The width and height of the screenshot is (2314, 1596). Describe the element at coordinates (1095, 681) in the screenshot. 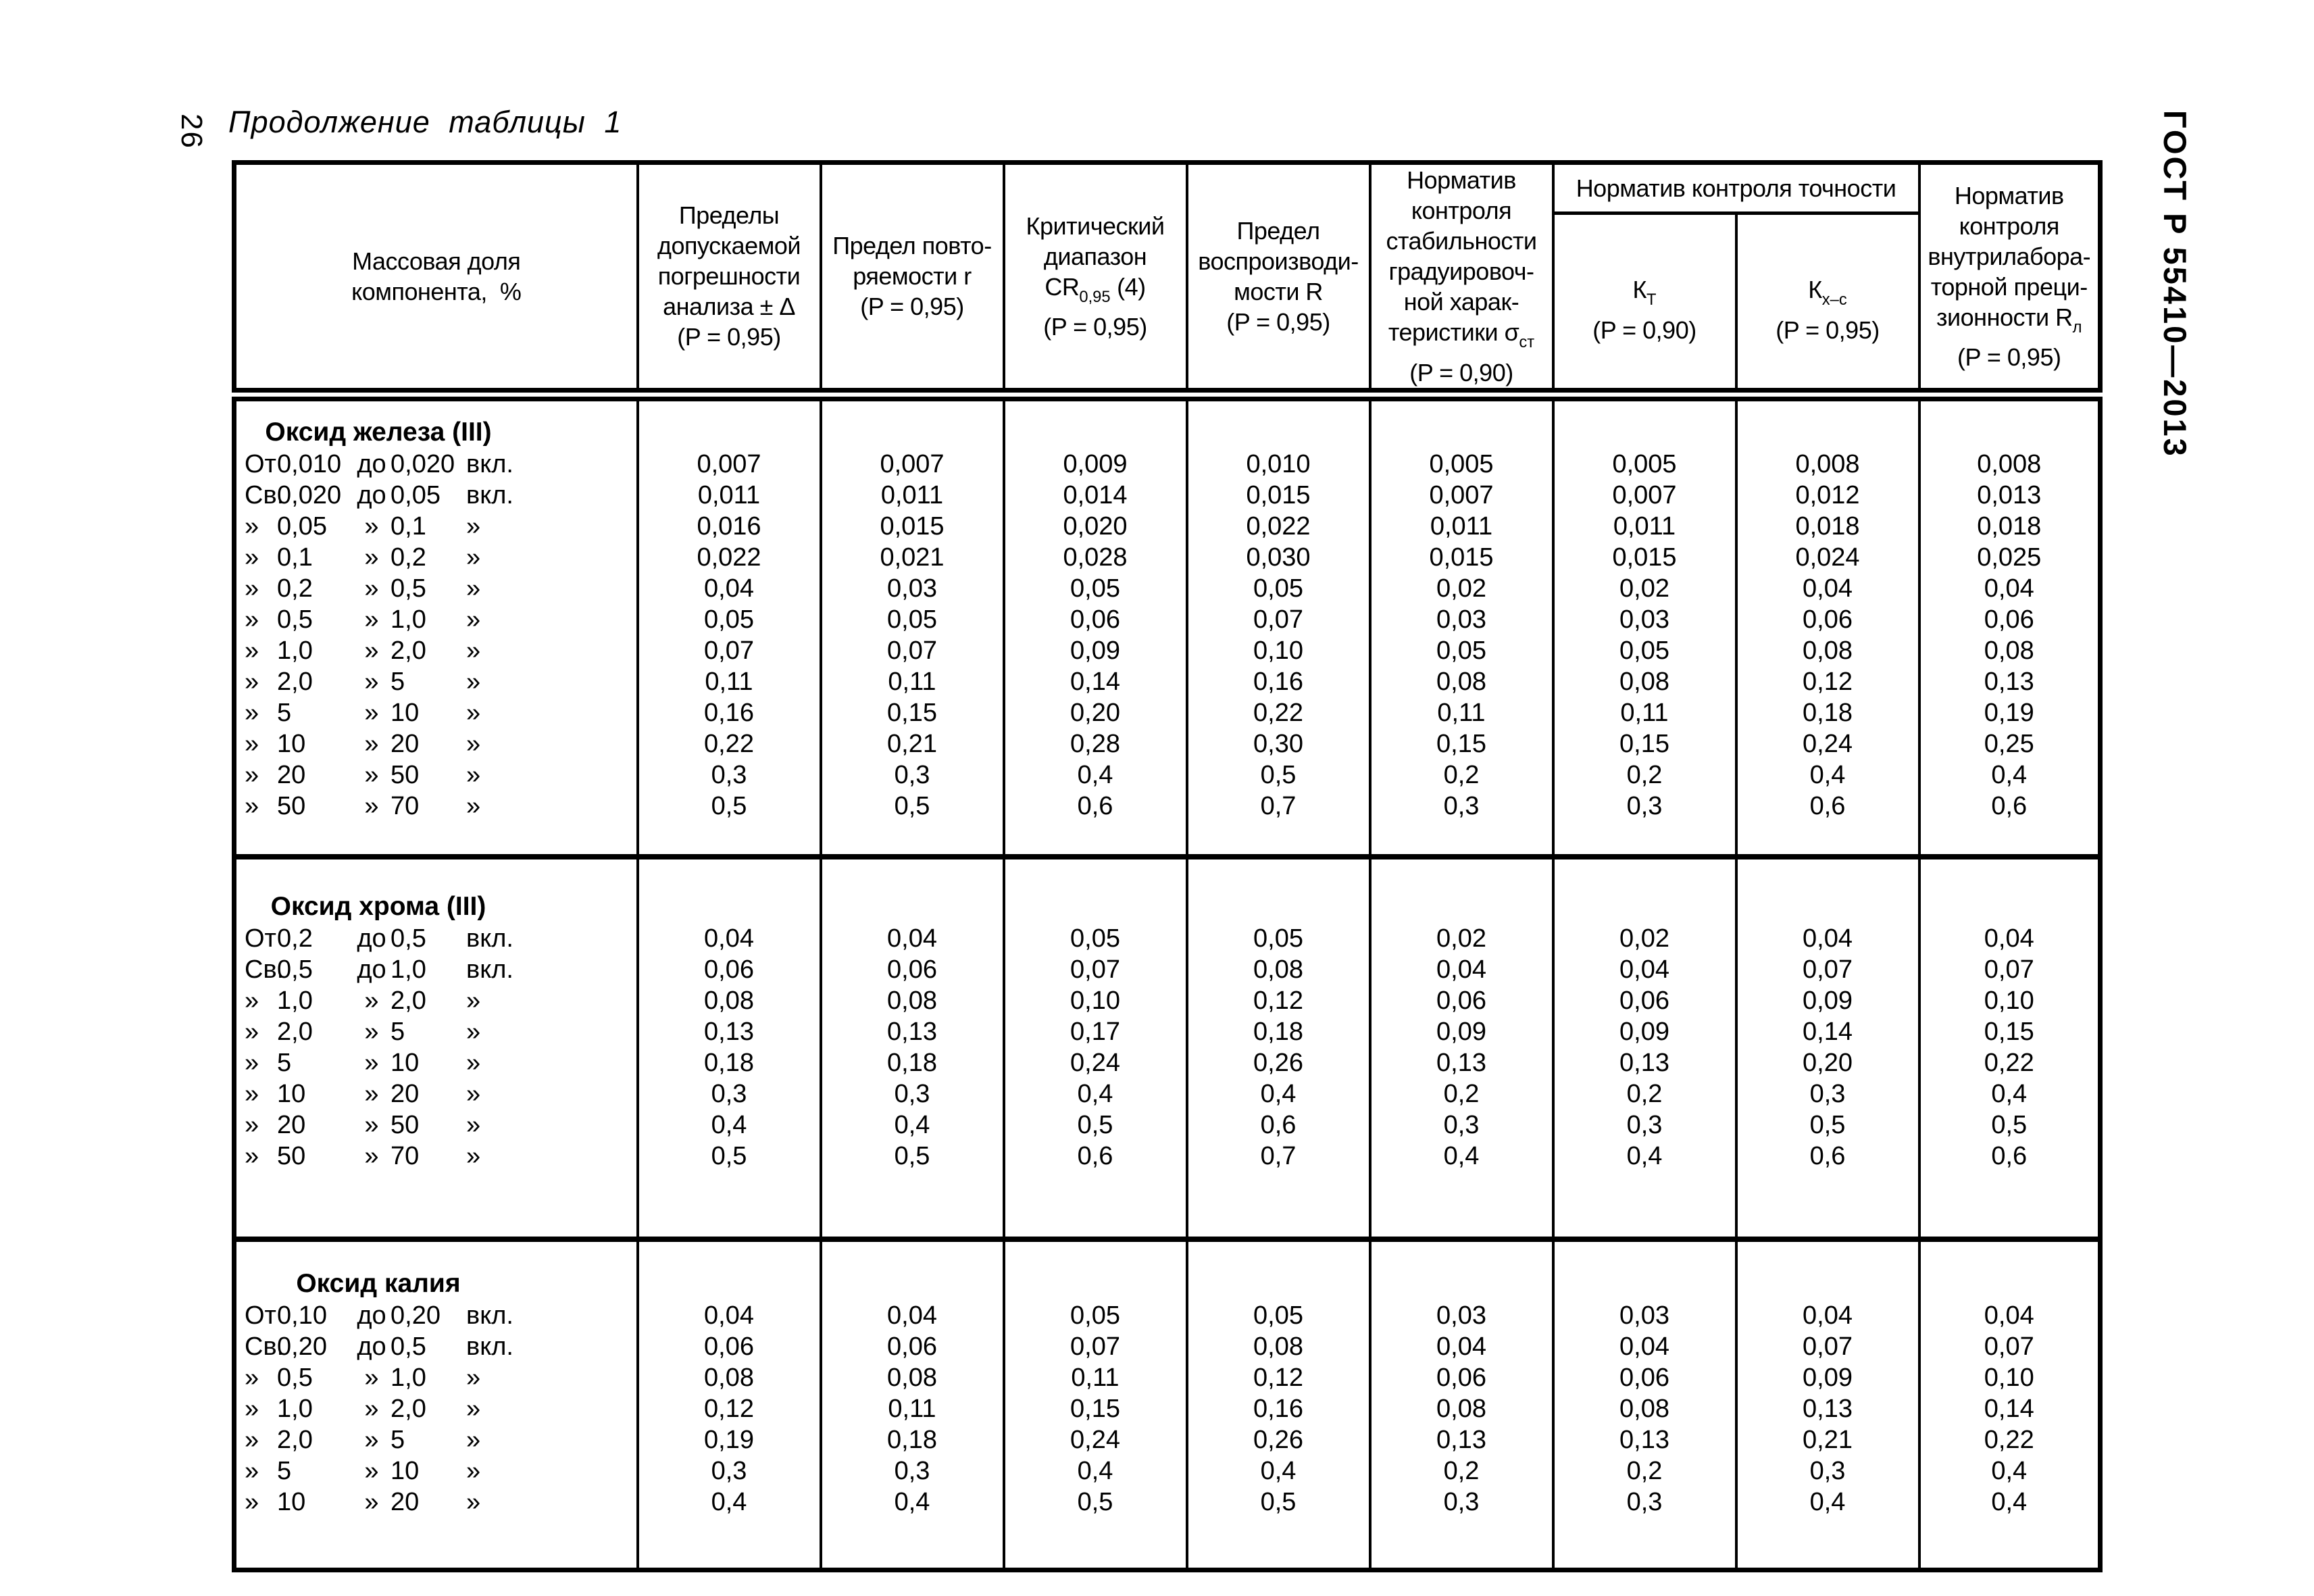

I see `value-cell: 0,14` at that location.